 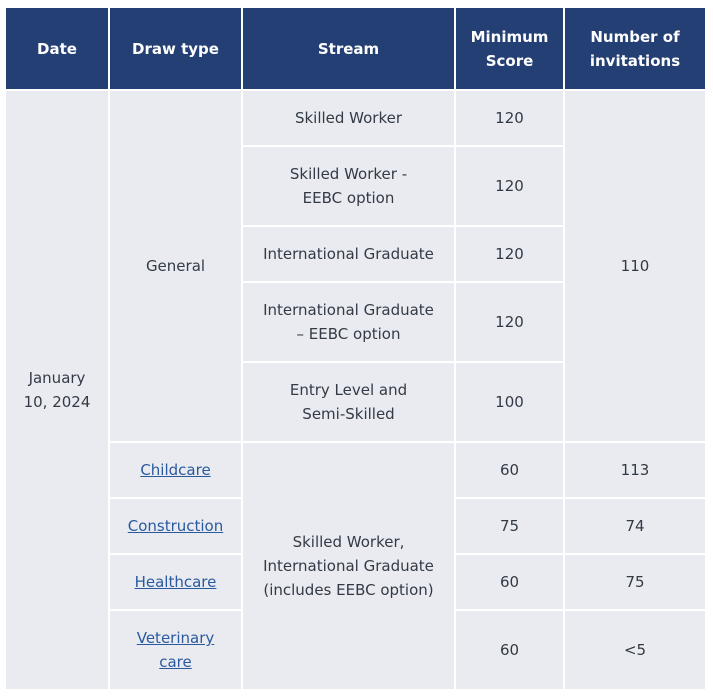 I want to click on stream-text: Entry Level and Semi-Skilled, so click(x=348, y=402).